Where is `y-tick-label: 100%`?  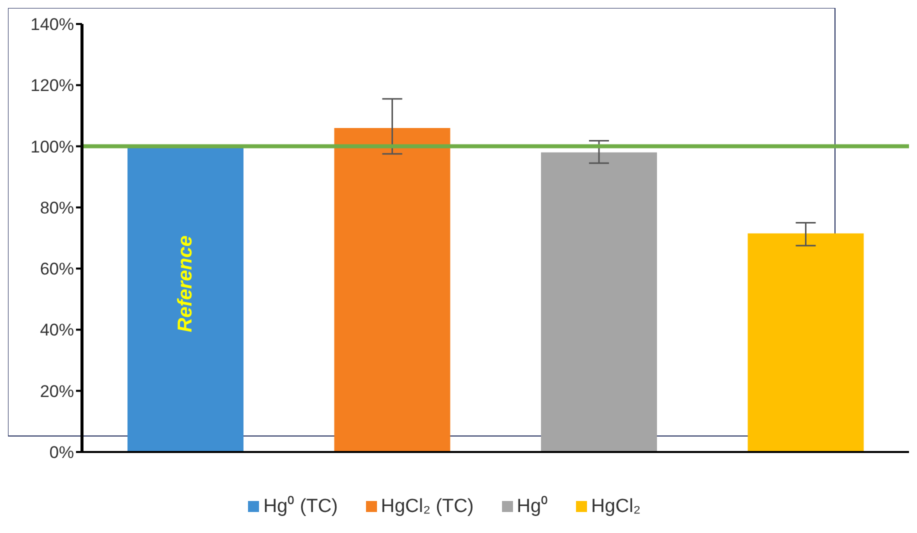
y-tick-label: 100% is located at coordinates (52, 146).